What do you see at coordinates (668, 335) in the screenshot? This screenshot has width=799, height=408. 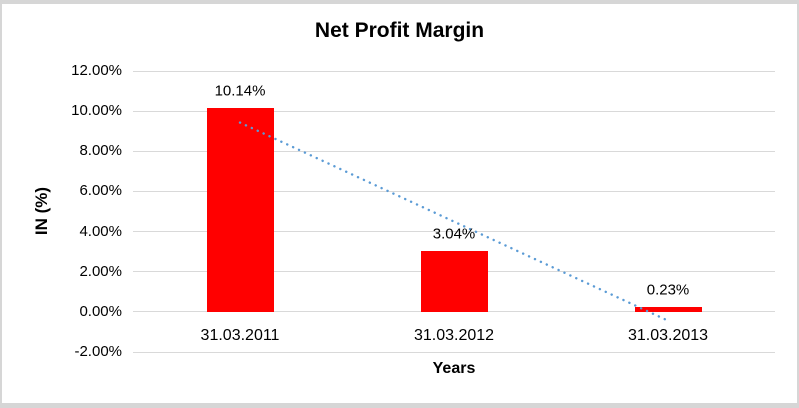 I see `x-category-label: 31.03.2013` at bounding box center [668, 335].